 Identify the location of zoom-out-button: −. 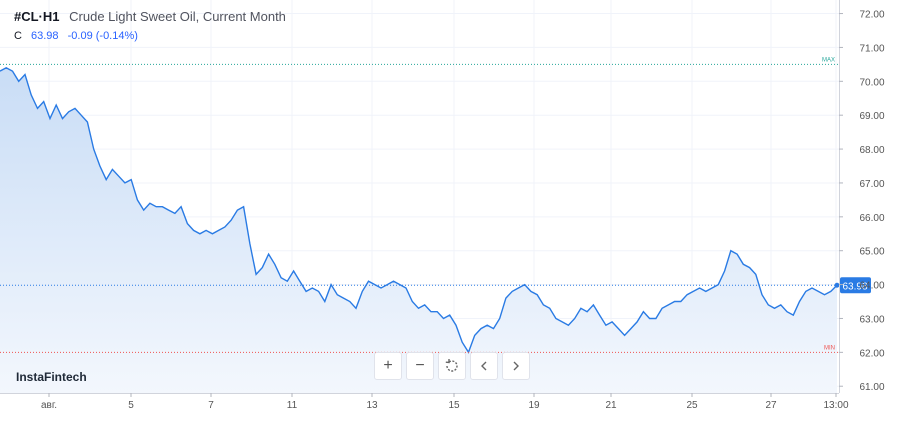
(420, 366).